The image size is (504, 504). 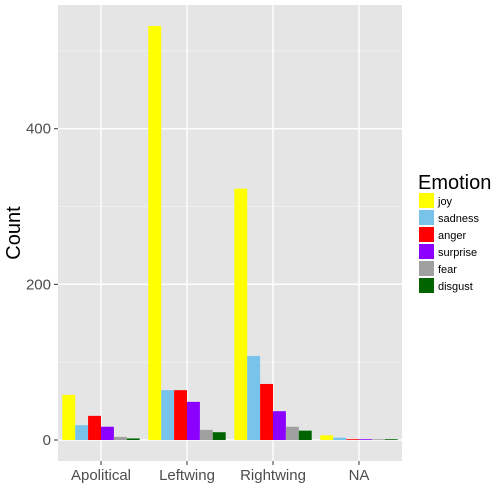 What do you see at coordinates (454, 183) in the screenshot?
I see `legend-title: Emotion` at bounding box center [454, 183].